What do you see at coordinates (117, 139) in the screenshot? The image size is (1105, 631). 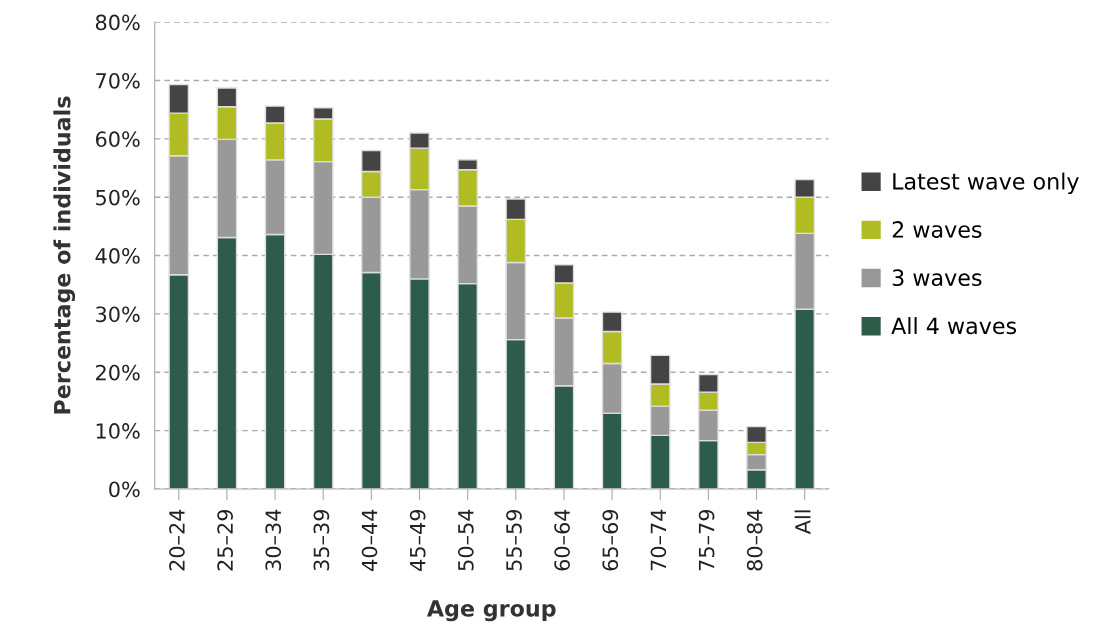 I see `y-tick-label: 60%` at bounding box center [117, 139].